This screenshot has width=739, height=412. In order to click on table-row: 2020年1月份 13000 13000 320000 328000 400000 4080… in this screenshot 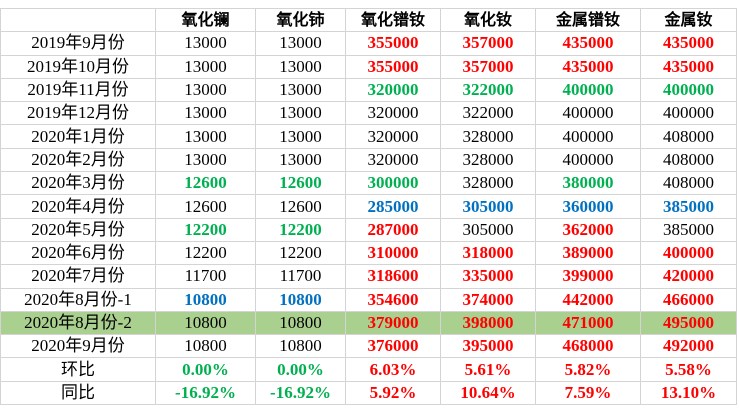, I will do `click(368, 136)`.